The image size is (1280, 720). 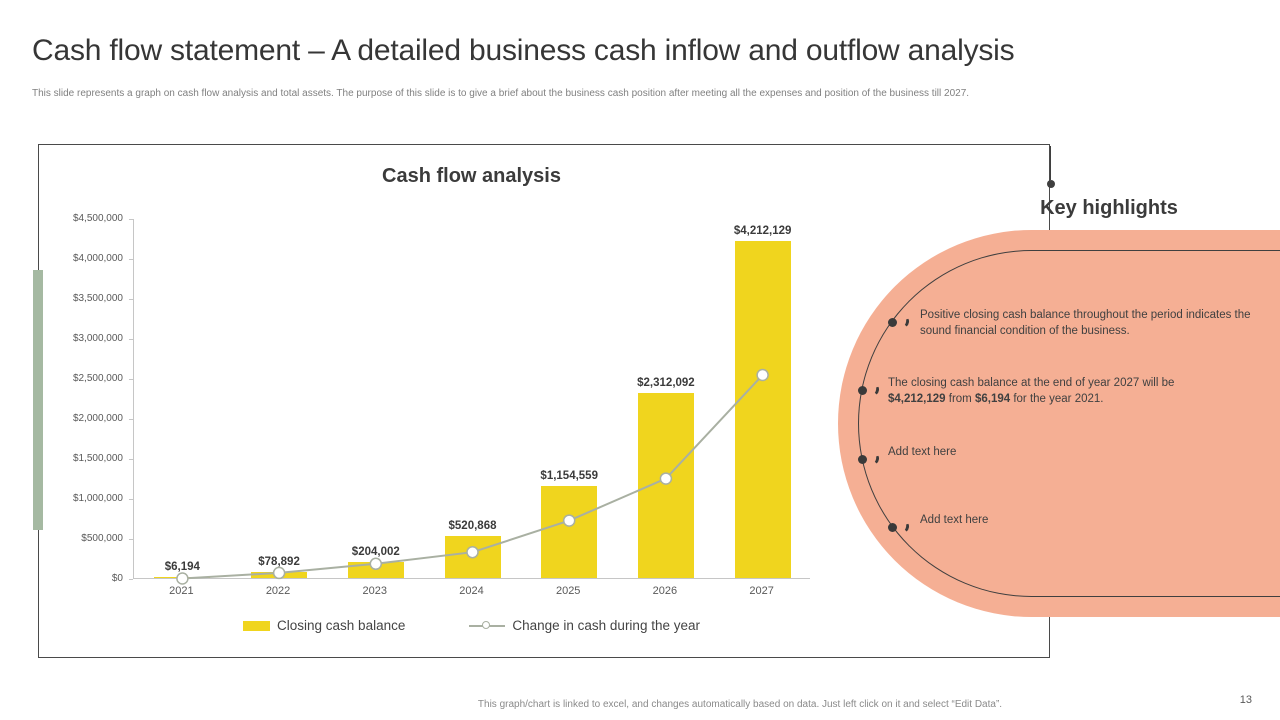 What do you see at coordinates (471, 591) in the screenshot?
I see `x-tick-label-2024: 2024` at bounding box center [471, 591].